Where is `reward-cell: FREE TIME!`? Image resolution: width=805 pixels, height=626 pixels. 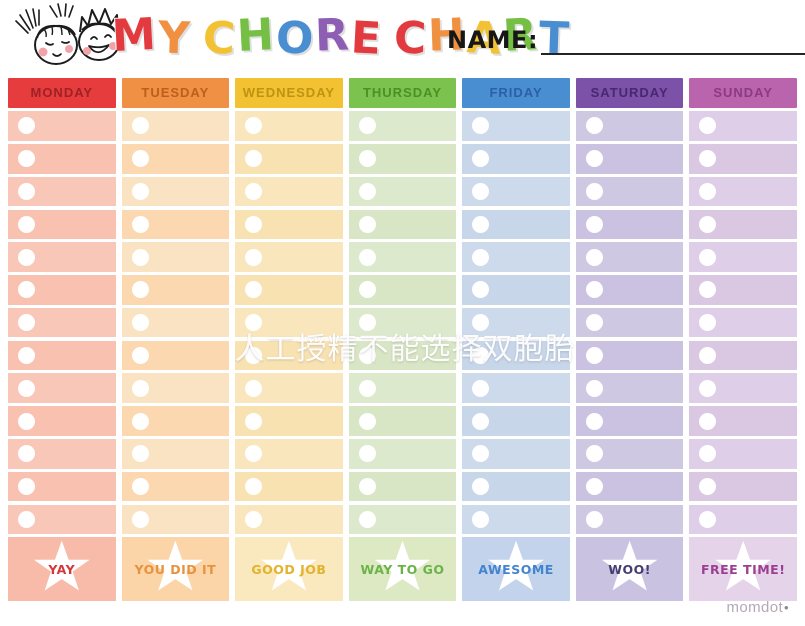
reward-cell: FREE TIME! is located at coordinates (743, 569).